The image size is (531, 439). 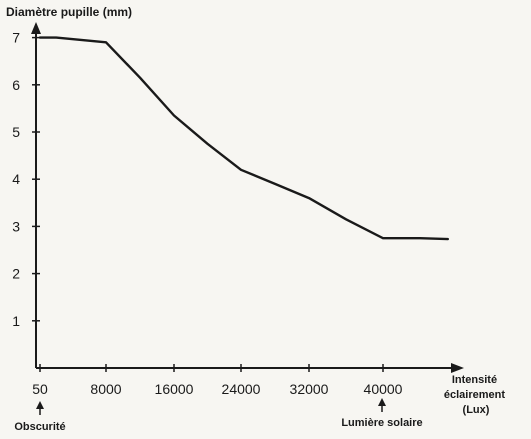 What do you see at coordinates (105, 389) in the screenshot?
I see `x-tick-label-8000: 8000` at bounding box center [105, 389].